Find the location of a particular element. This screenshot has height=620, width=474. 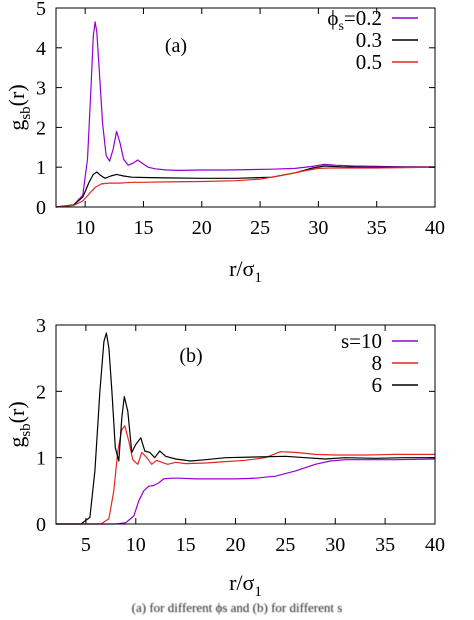

panel-label: (b) is located at coordinates (190, 356).